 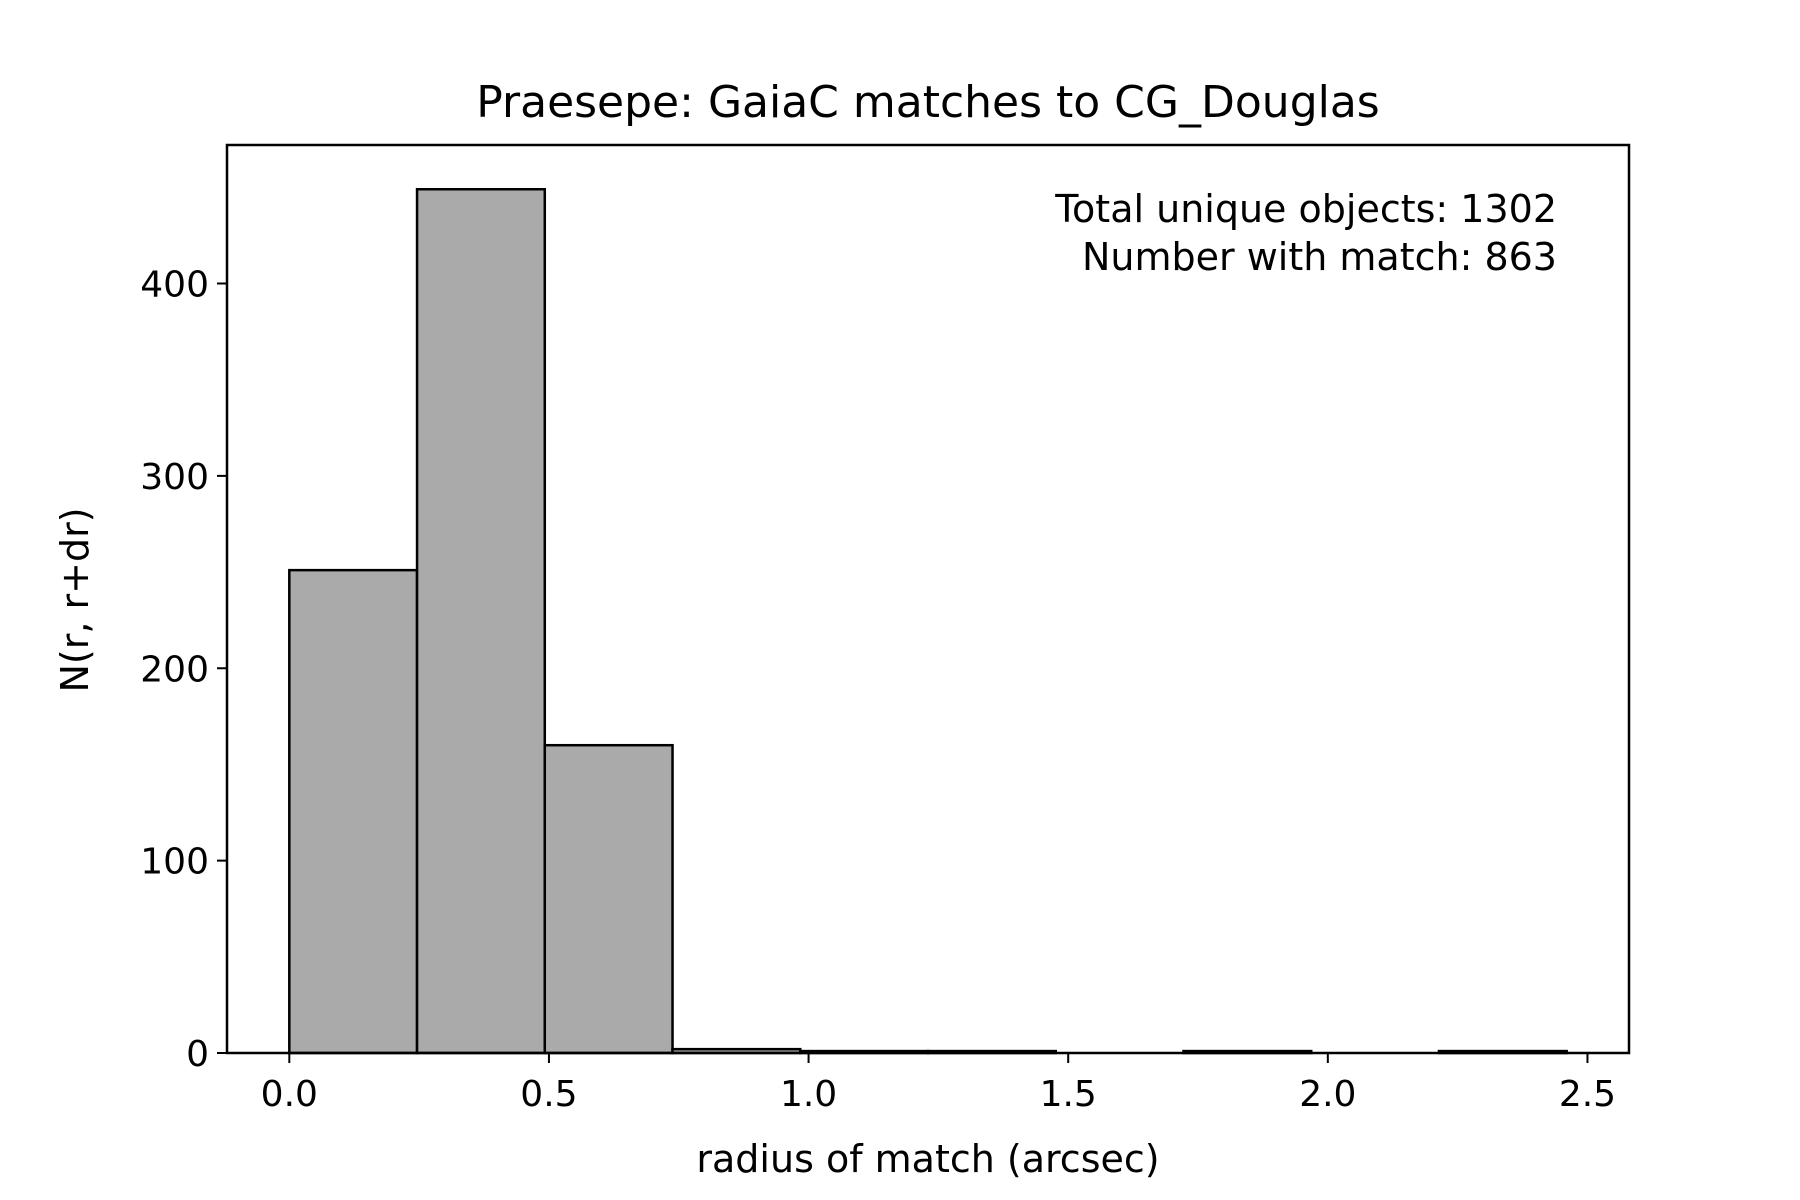 I want to click on y-axis-label: N(r, r+dr), so click(x=75, y=599).